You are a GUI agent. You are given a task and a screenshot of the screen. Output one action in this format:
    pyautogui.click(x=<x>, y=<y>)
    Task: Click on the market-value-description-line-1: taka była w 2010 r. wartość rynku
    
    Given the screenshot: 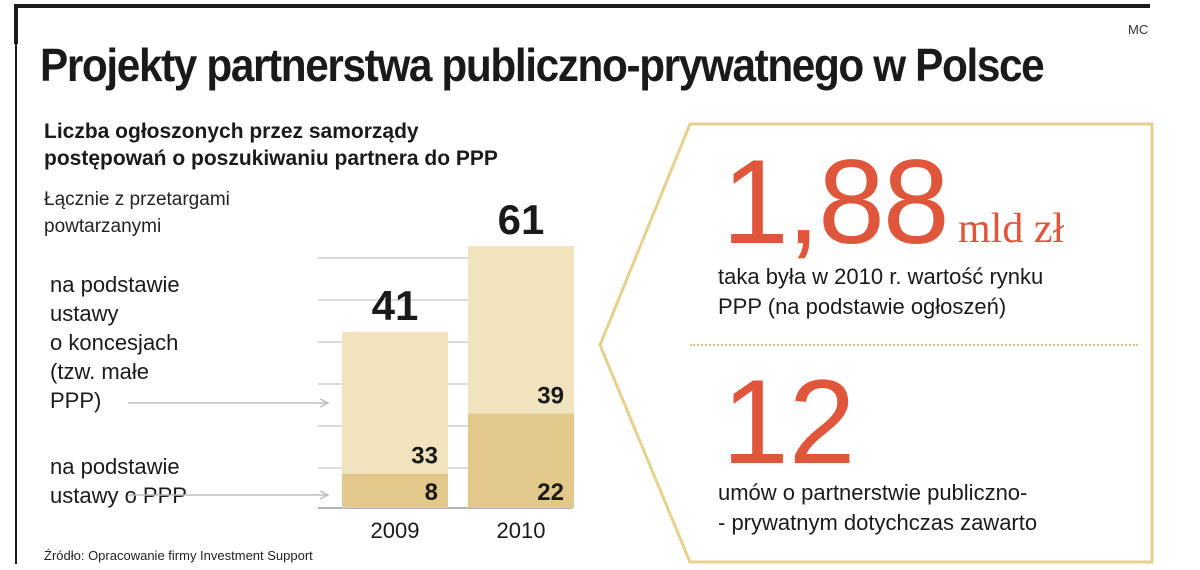 What is the action you would take?
    pyautogui.click(x=881, y=276)
    